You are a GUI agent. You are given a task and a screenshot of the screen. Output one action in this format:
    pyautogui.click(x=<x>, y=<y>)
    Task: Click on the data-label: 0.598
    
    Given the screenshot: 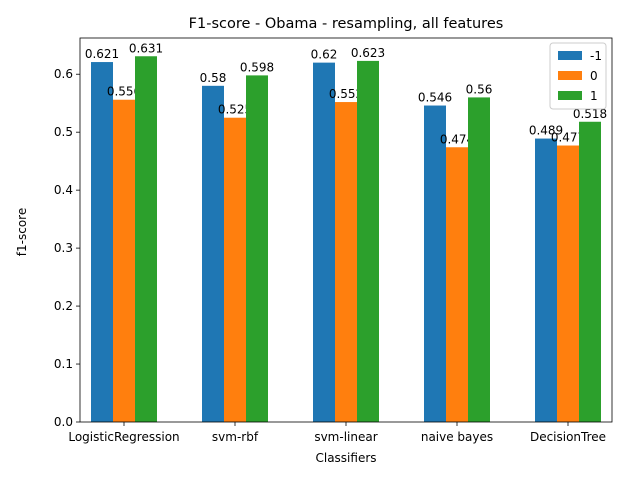 What is the action you would take?
    pyautogui.click(x=257, y=67)
    